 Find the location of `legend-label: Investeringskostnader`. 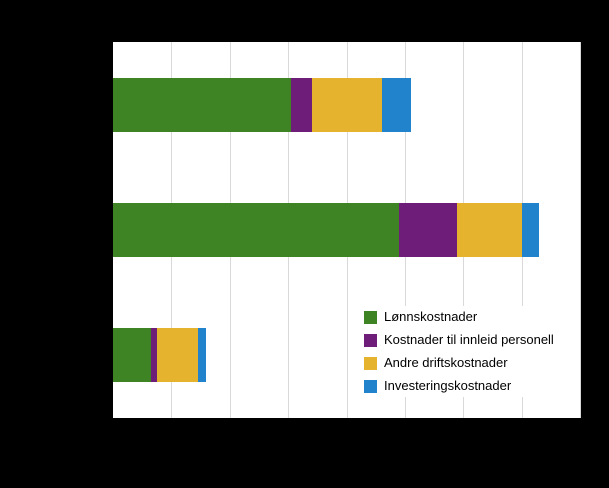

legend-label: Investeringskostnader is located at coordinates (448, 385).